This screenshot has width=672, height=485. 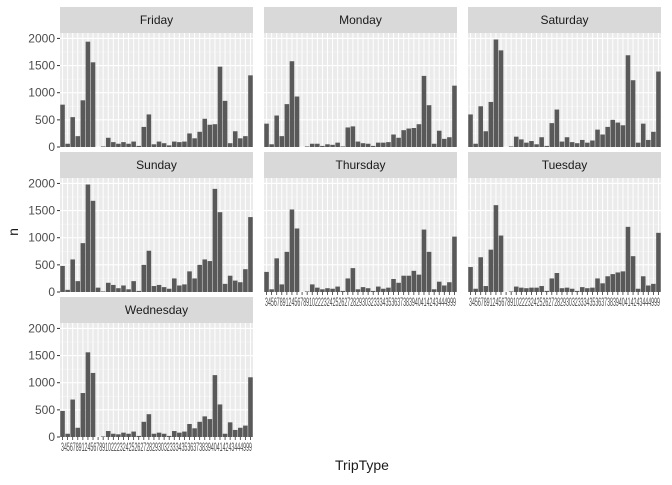 I want to click on y-tick-label: 500, so click(x=45, y=410).